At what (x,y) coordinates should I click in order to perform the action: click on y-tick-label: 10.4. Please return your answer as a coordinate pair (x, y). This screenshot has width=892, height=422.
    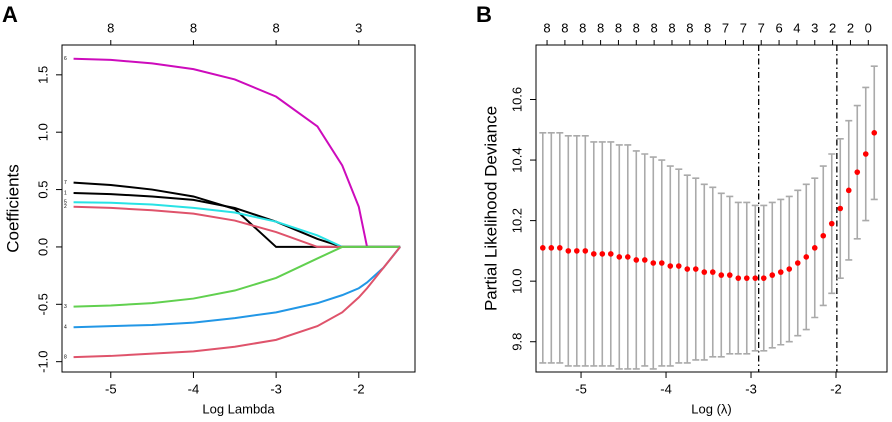
    Looking at the image, I should click on (516, 159).